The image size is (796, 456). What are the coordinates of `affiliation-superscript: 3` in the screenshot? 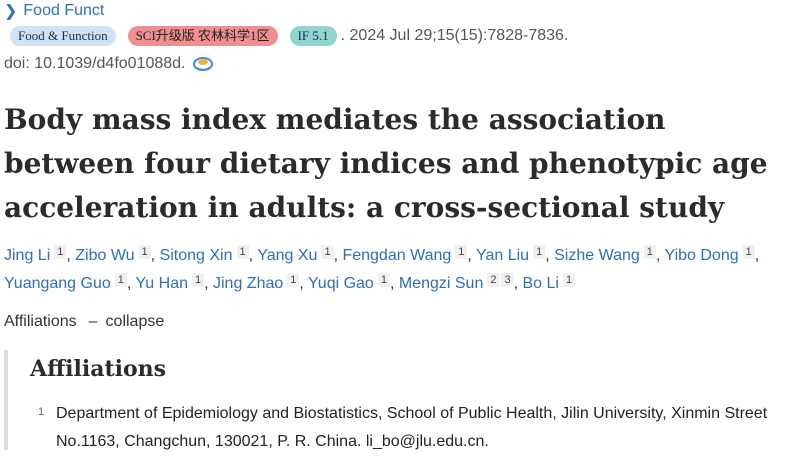 It's located at (507, 280).